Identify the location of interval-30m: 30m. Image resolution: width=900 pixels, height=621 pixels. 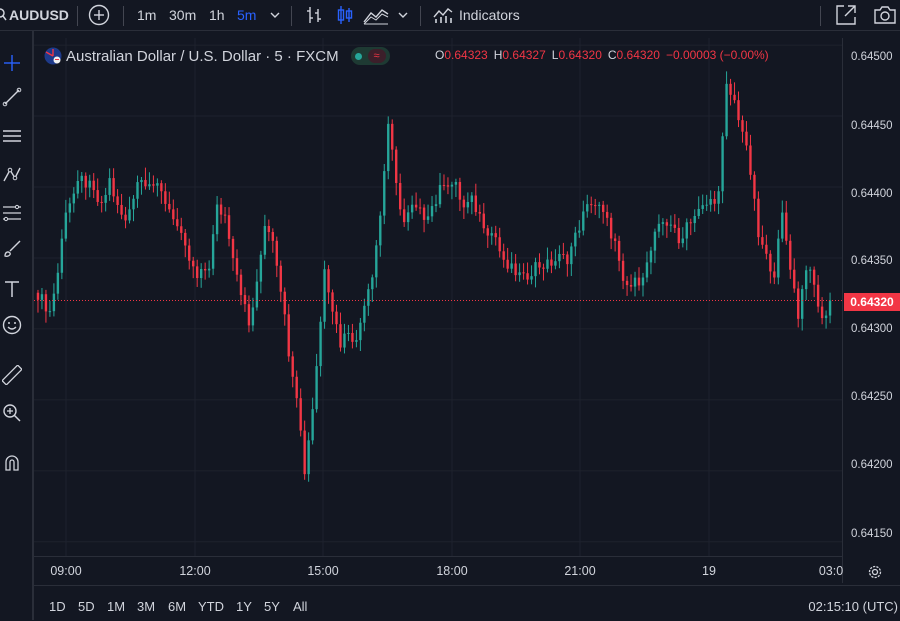
(183, 15).